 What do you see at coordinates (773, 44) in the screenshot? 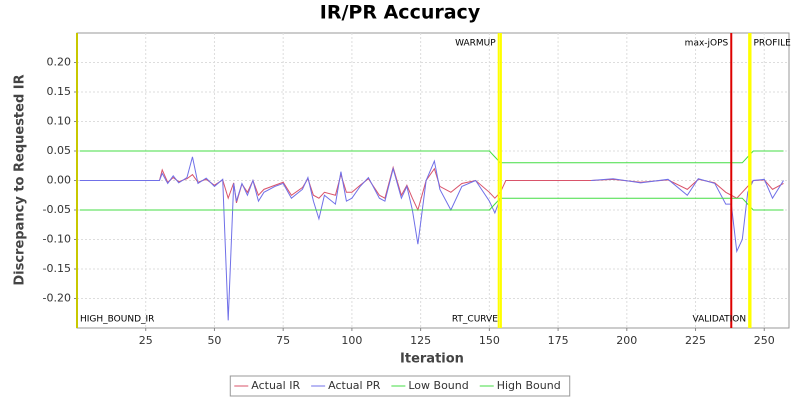
I see `marker-label: PROFILE` at bounding box center [773, 44].